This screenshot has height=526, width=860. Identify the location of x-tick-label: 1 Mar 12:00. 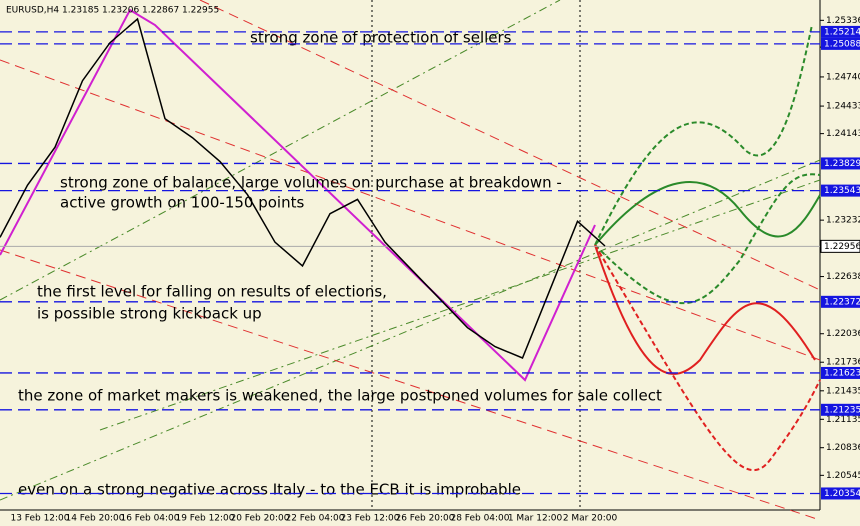
(535, 519).